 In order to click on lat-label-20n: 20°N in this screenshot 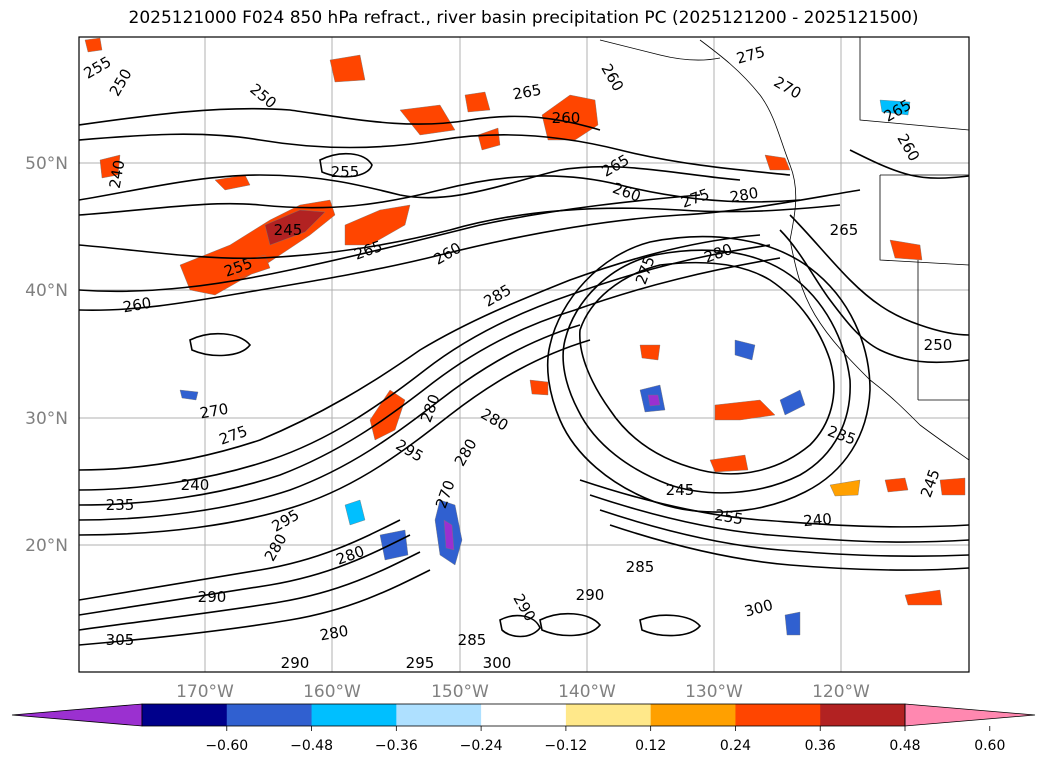, I will do `click(46, 546)`.